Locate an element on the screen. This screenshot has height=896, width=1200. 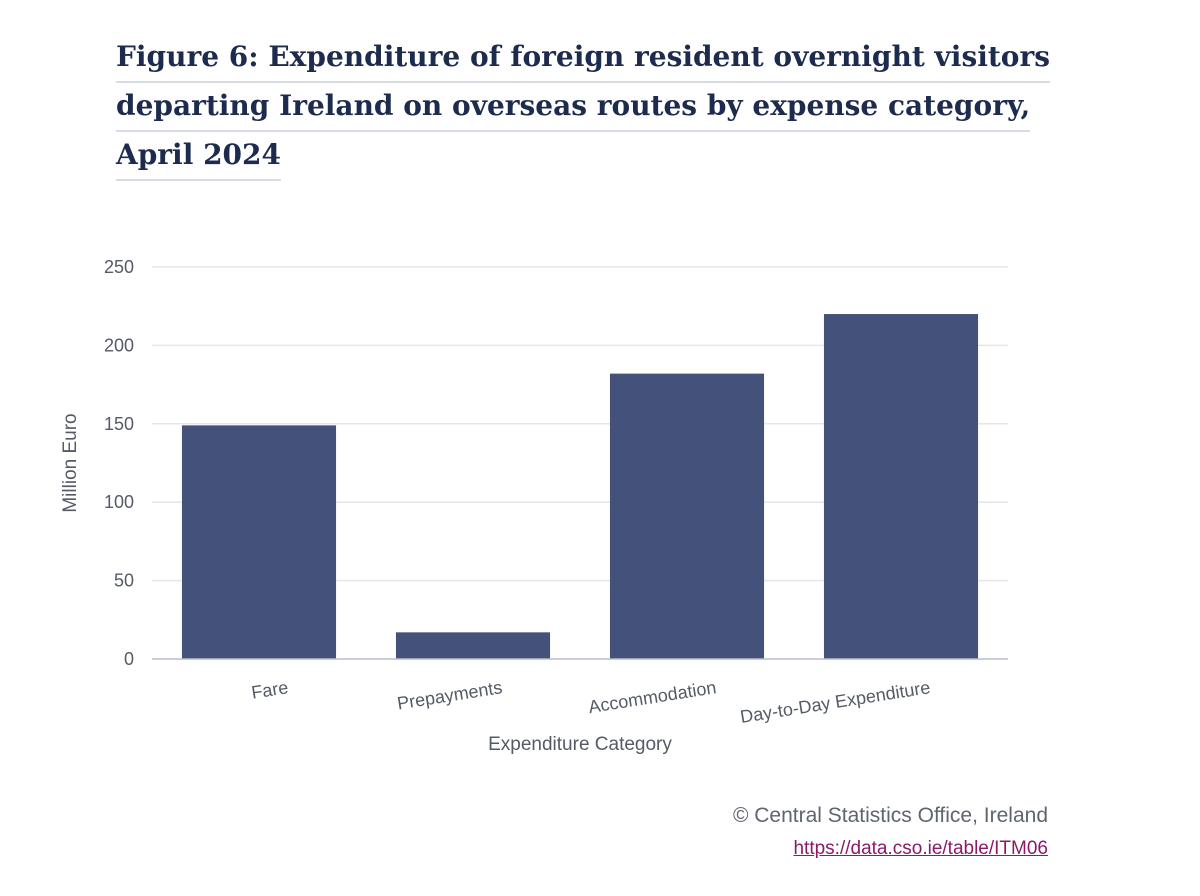
x-tick-label: Day-to-Day Expenditure is located at coordinates (835, 702).